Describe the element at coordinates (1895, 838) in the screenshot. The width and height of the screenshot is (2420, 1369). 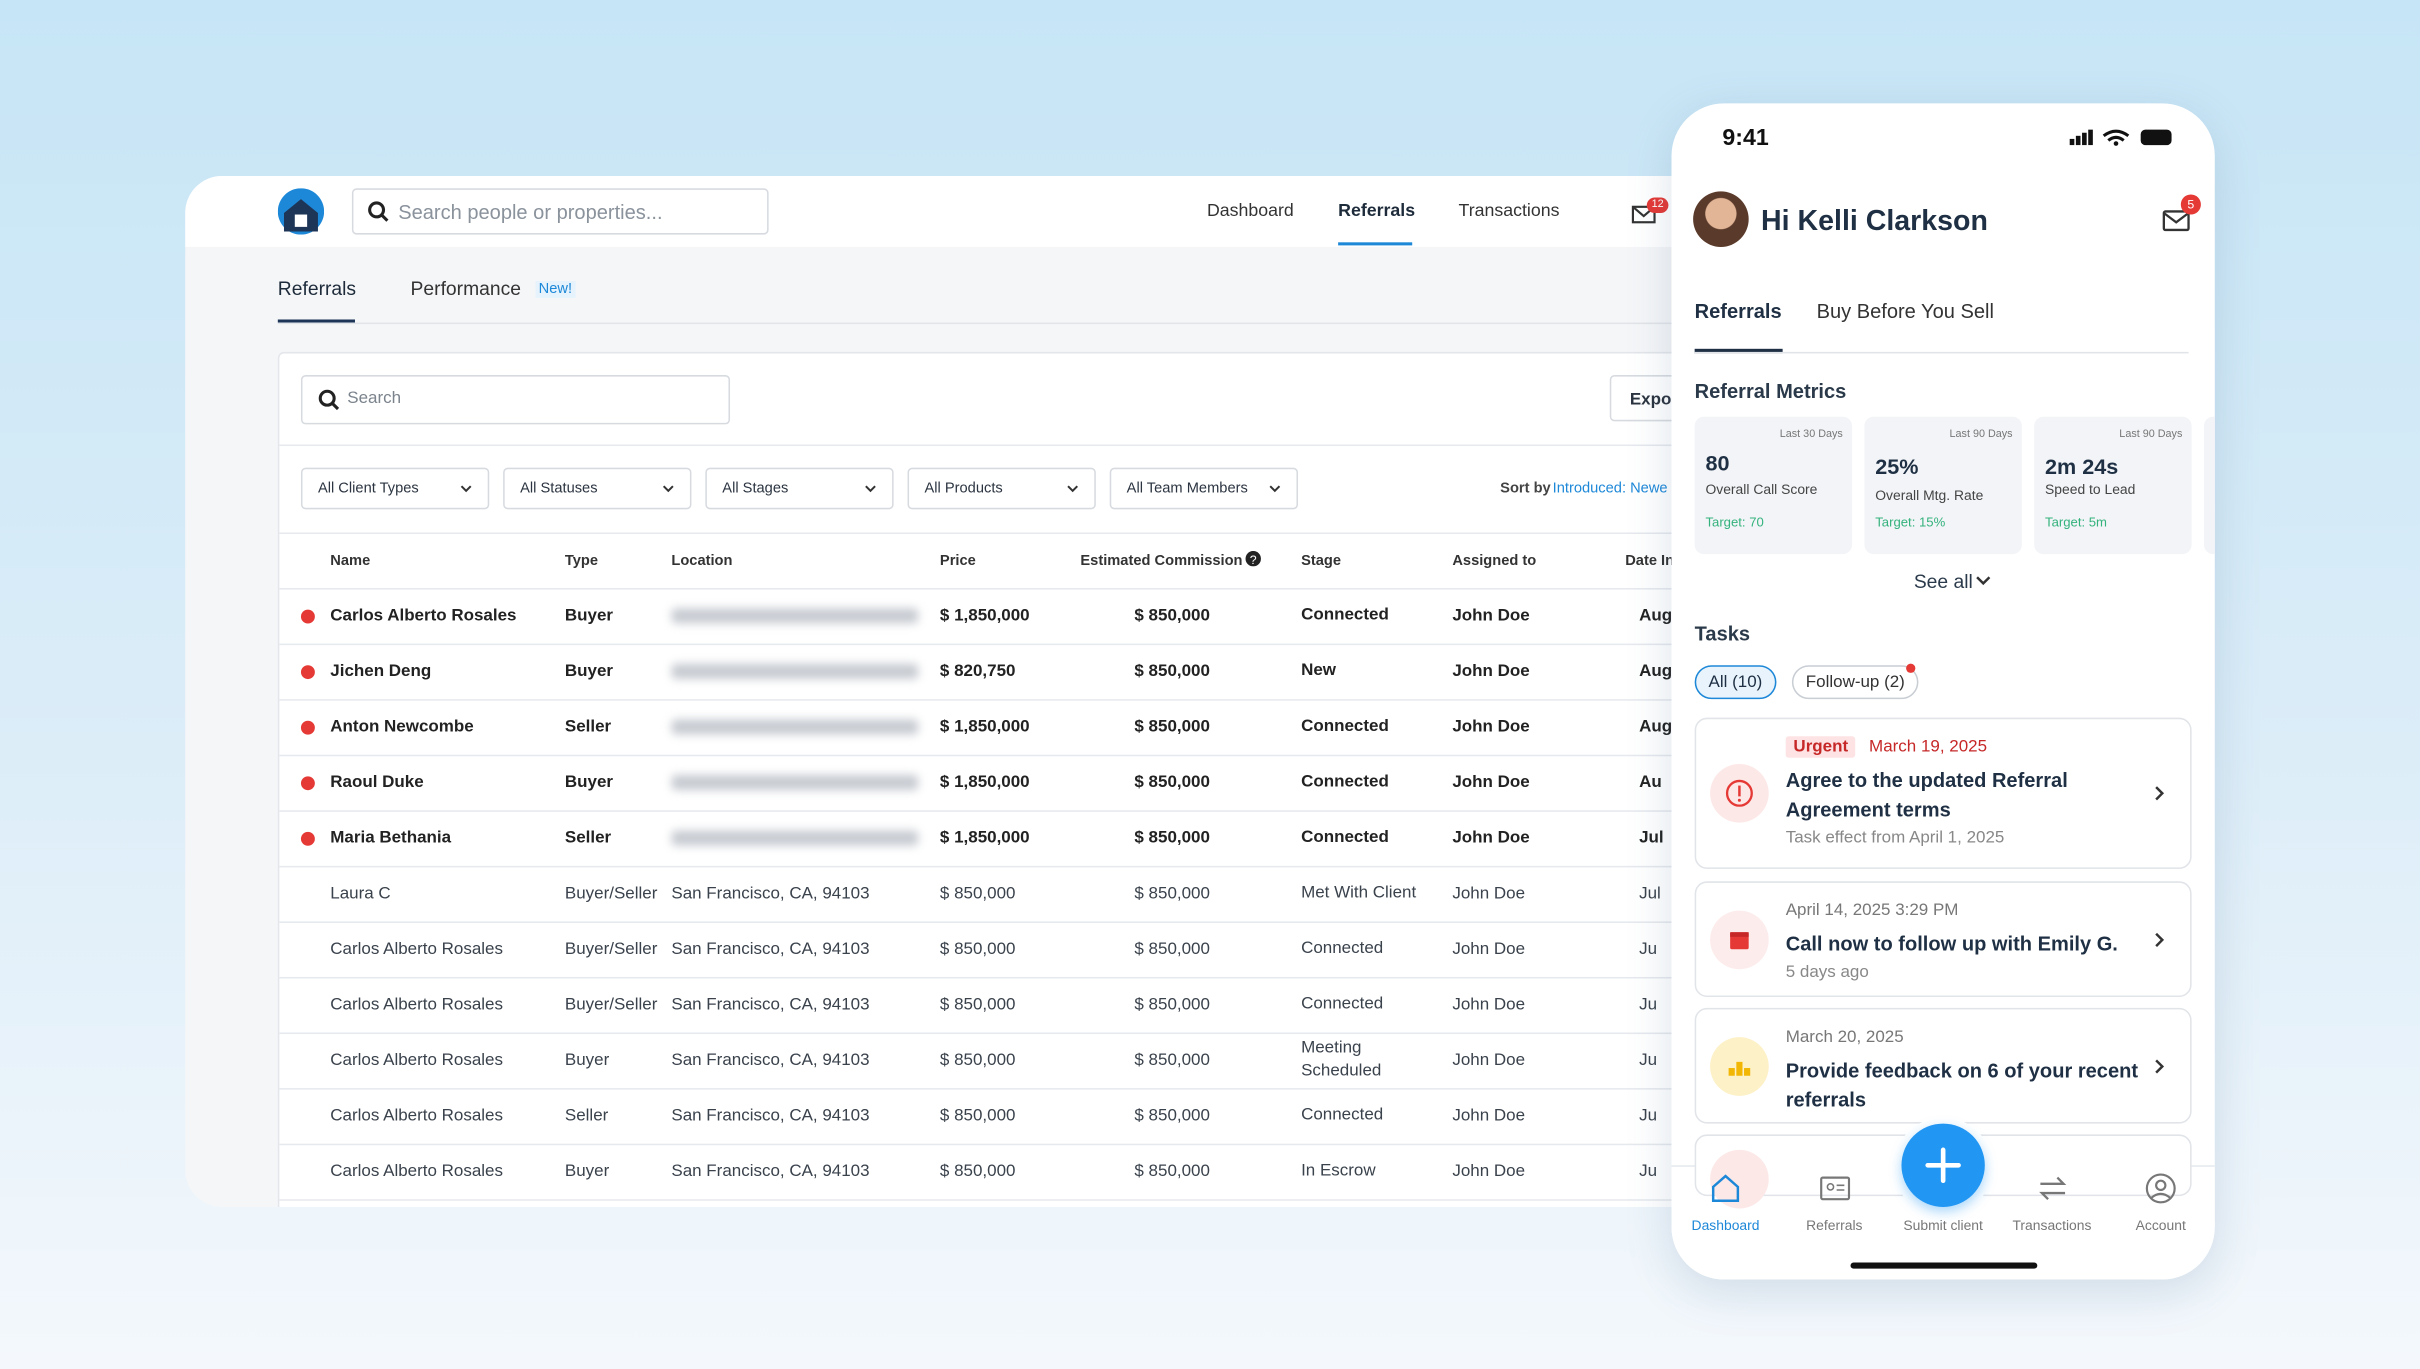
I see `task-sub: Task effect from April 1, 2025` at that location.